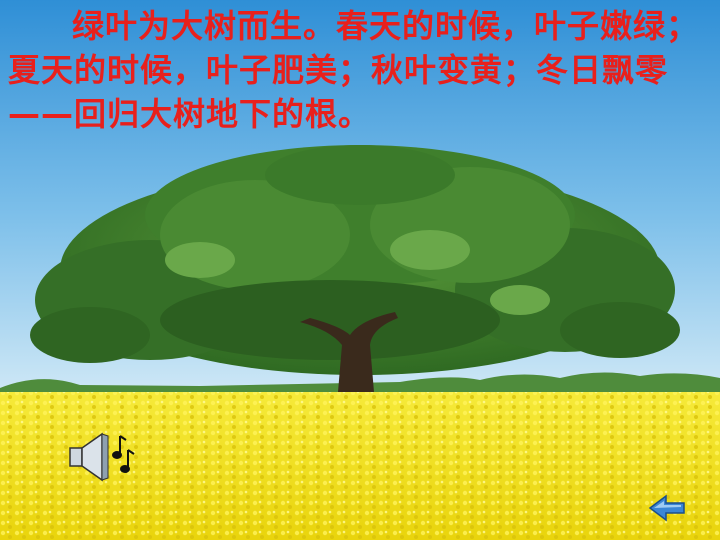 The width and height of the screenshot is (720, 540). Describe the element at coordinates (667, 508) in the screenshot. I see `back-arrow-icon` at that location.